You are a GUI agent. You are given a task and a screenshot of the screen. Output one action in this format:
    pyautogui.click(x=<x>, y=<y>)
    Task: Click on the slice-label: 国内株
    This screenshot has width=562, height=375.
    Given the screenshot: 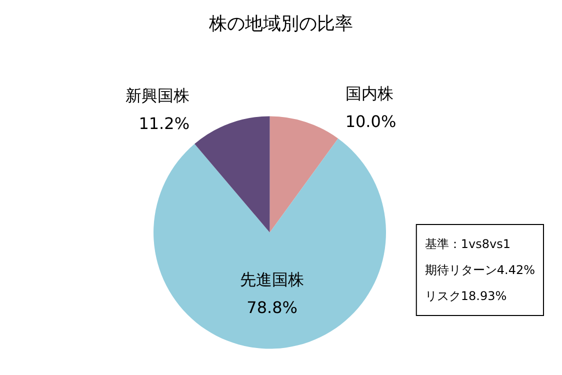 What is the action you would take?
    pyautogui.click(x=369, y=94)
    